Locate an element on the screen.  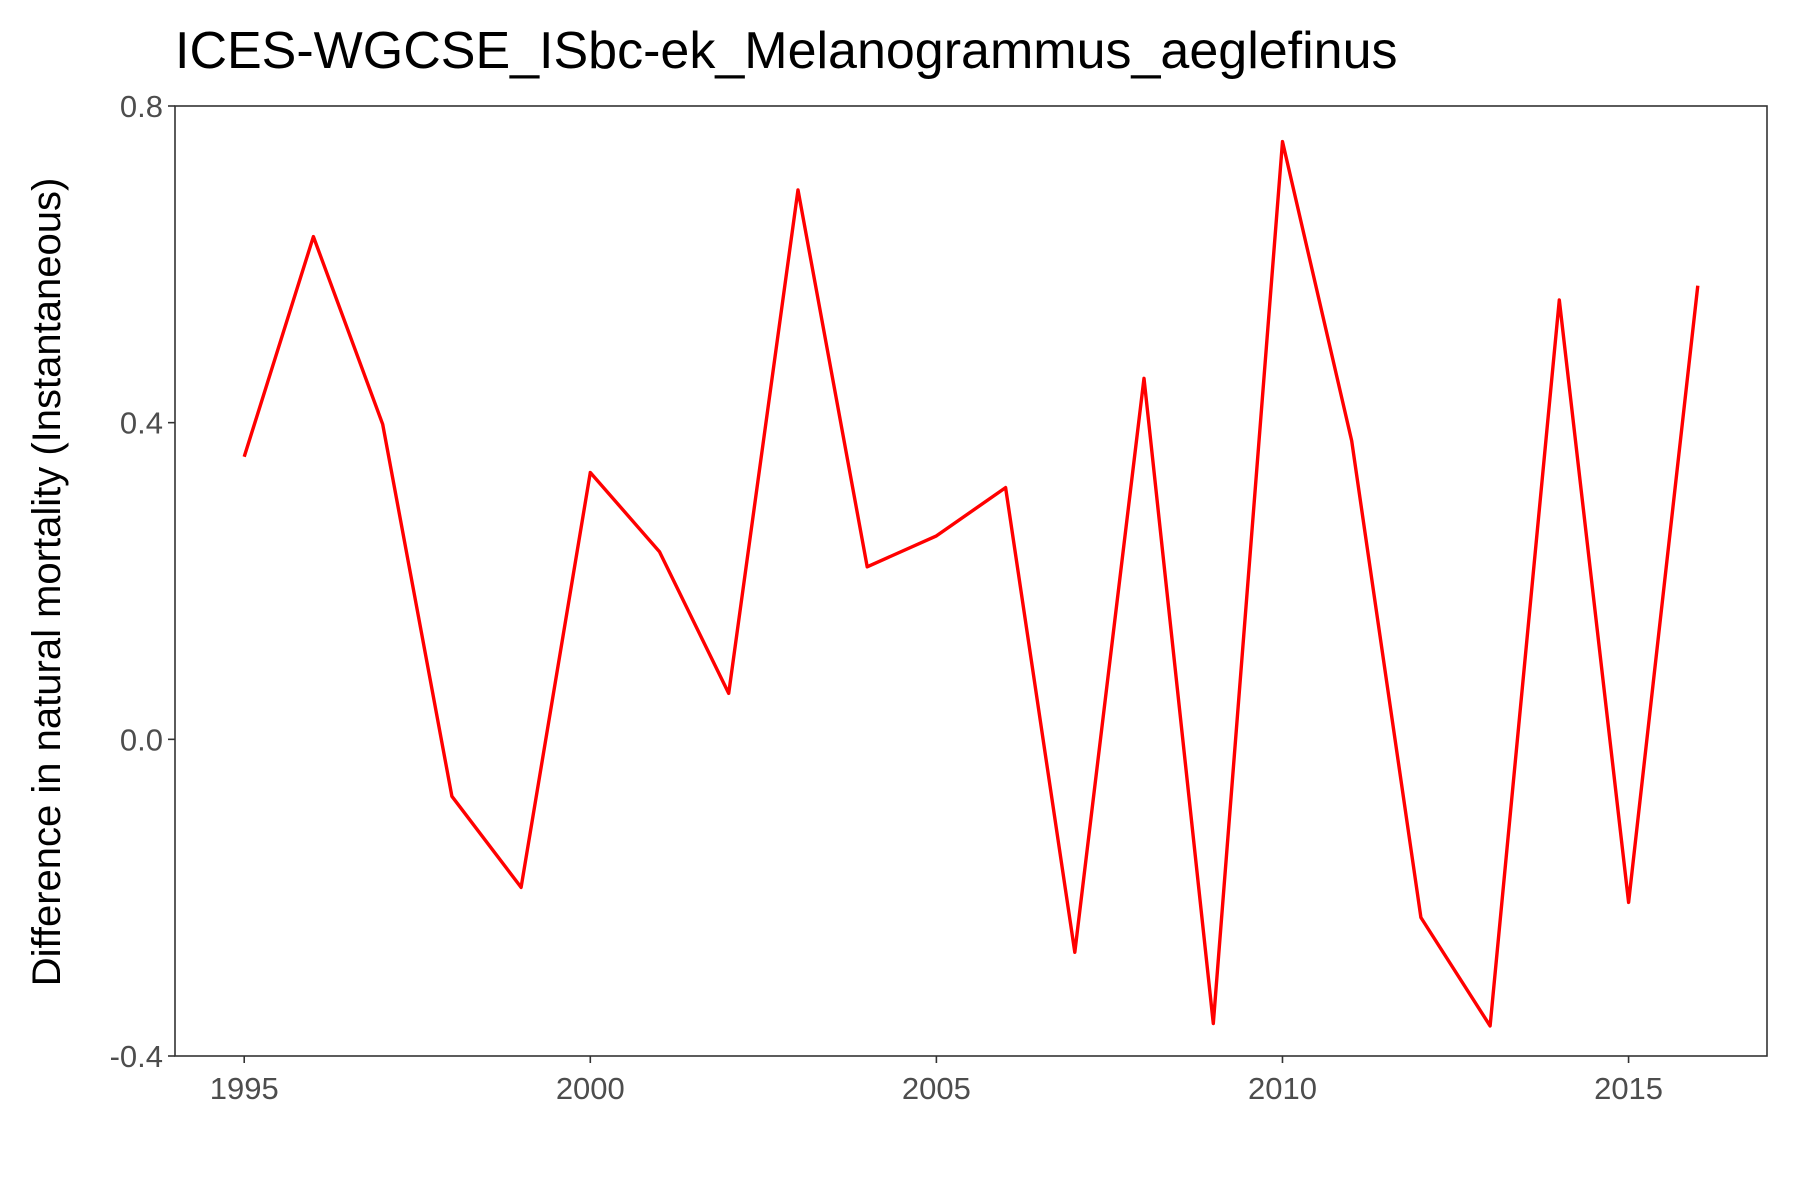
y-axis: -0.4 0.0 0.4 0.8 is located at coordinates (142, 581).